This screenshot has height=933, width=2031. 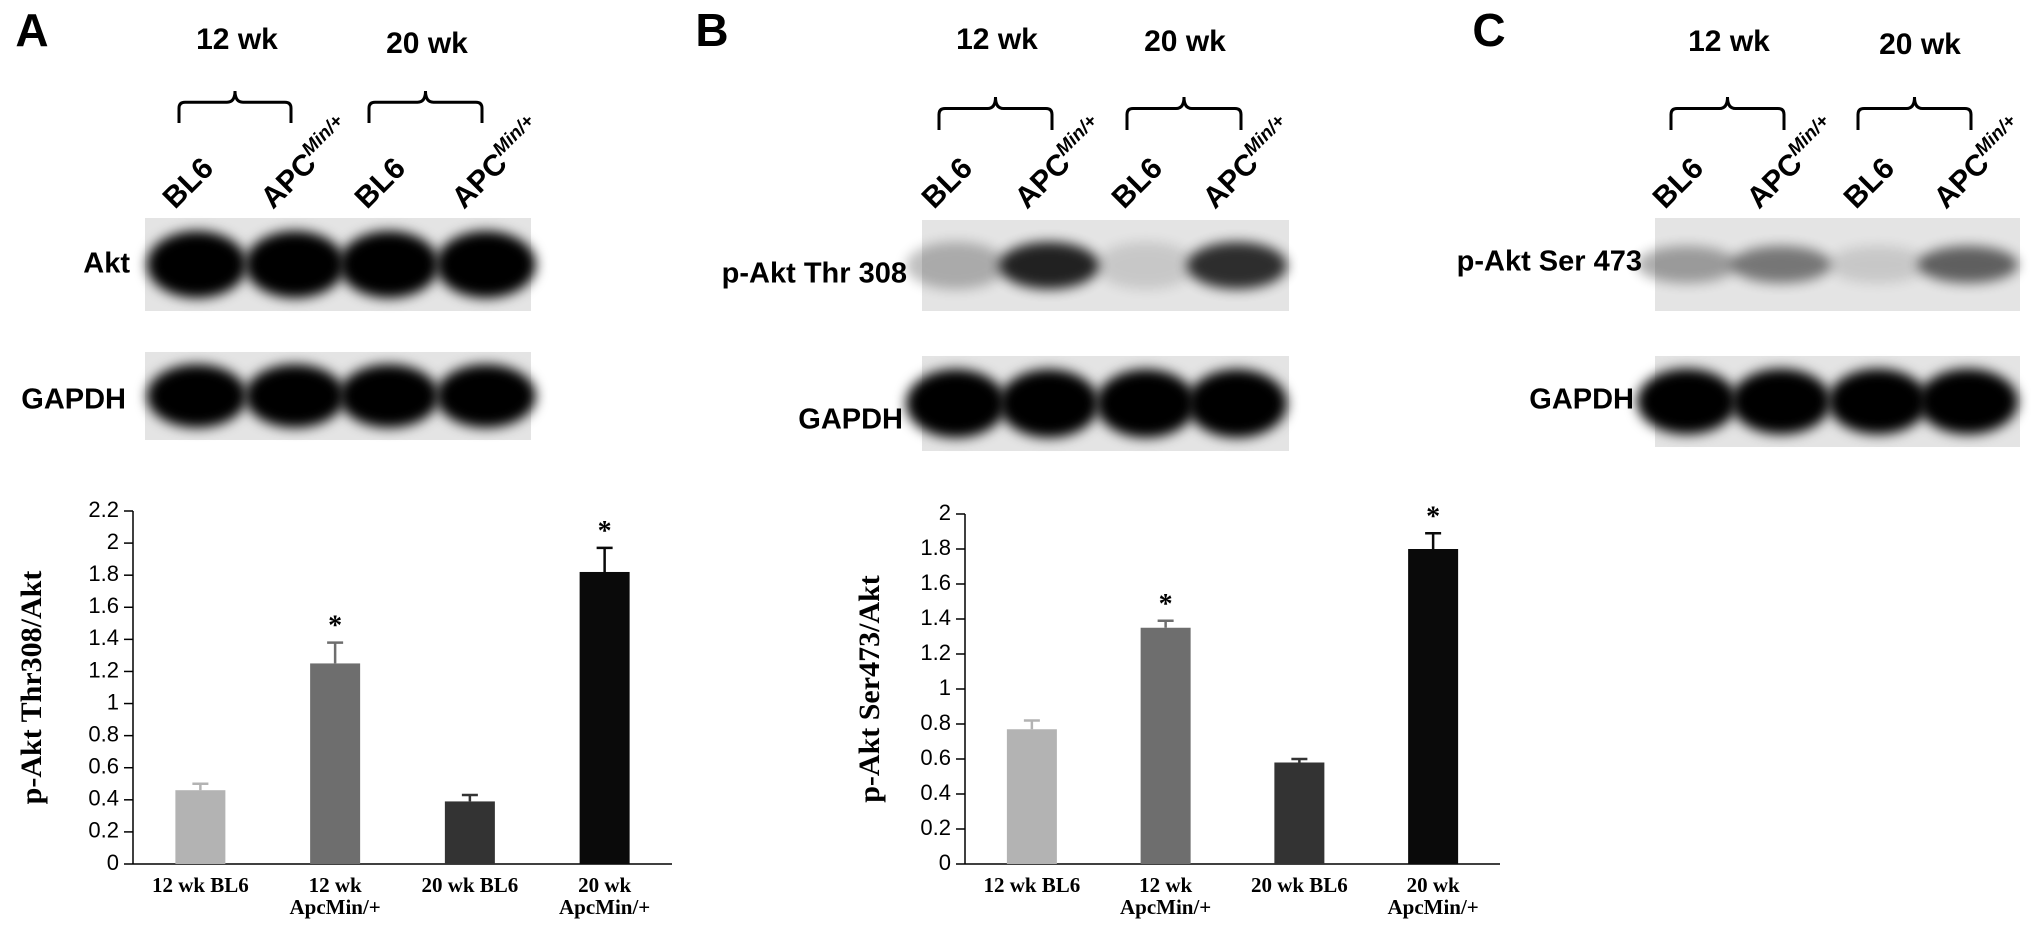 What do you see at coordinates (935, 757) in the screenshot?
I see `y-tick-label: 0.6` at bounding box center [935, 757].